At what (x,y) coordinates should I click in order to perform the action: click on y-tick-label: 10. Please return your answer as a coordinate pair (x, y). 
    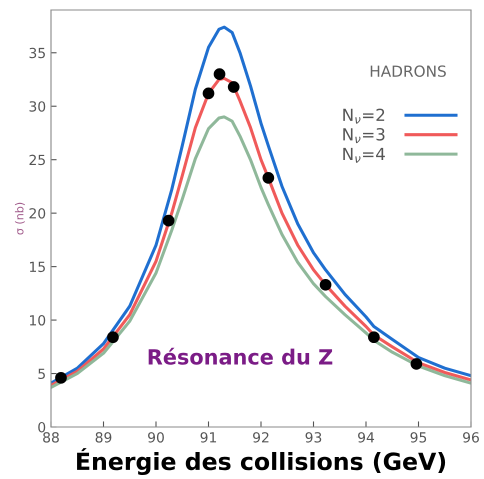
    Looking at the image, I should click on (38, 320).